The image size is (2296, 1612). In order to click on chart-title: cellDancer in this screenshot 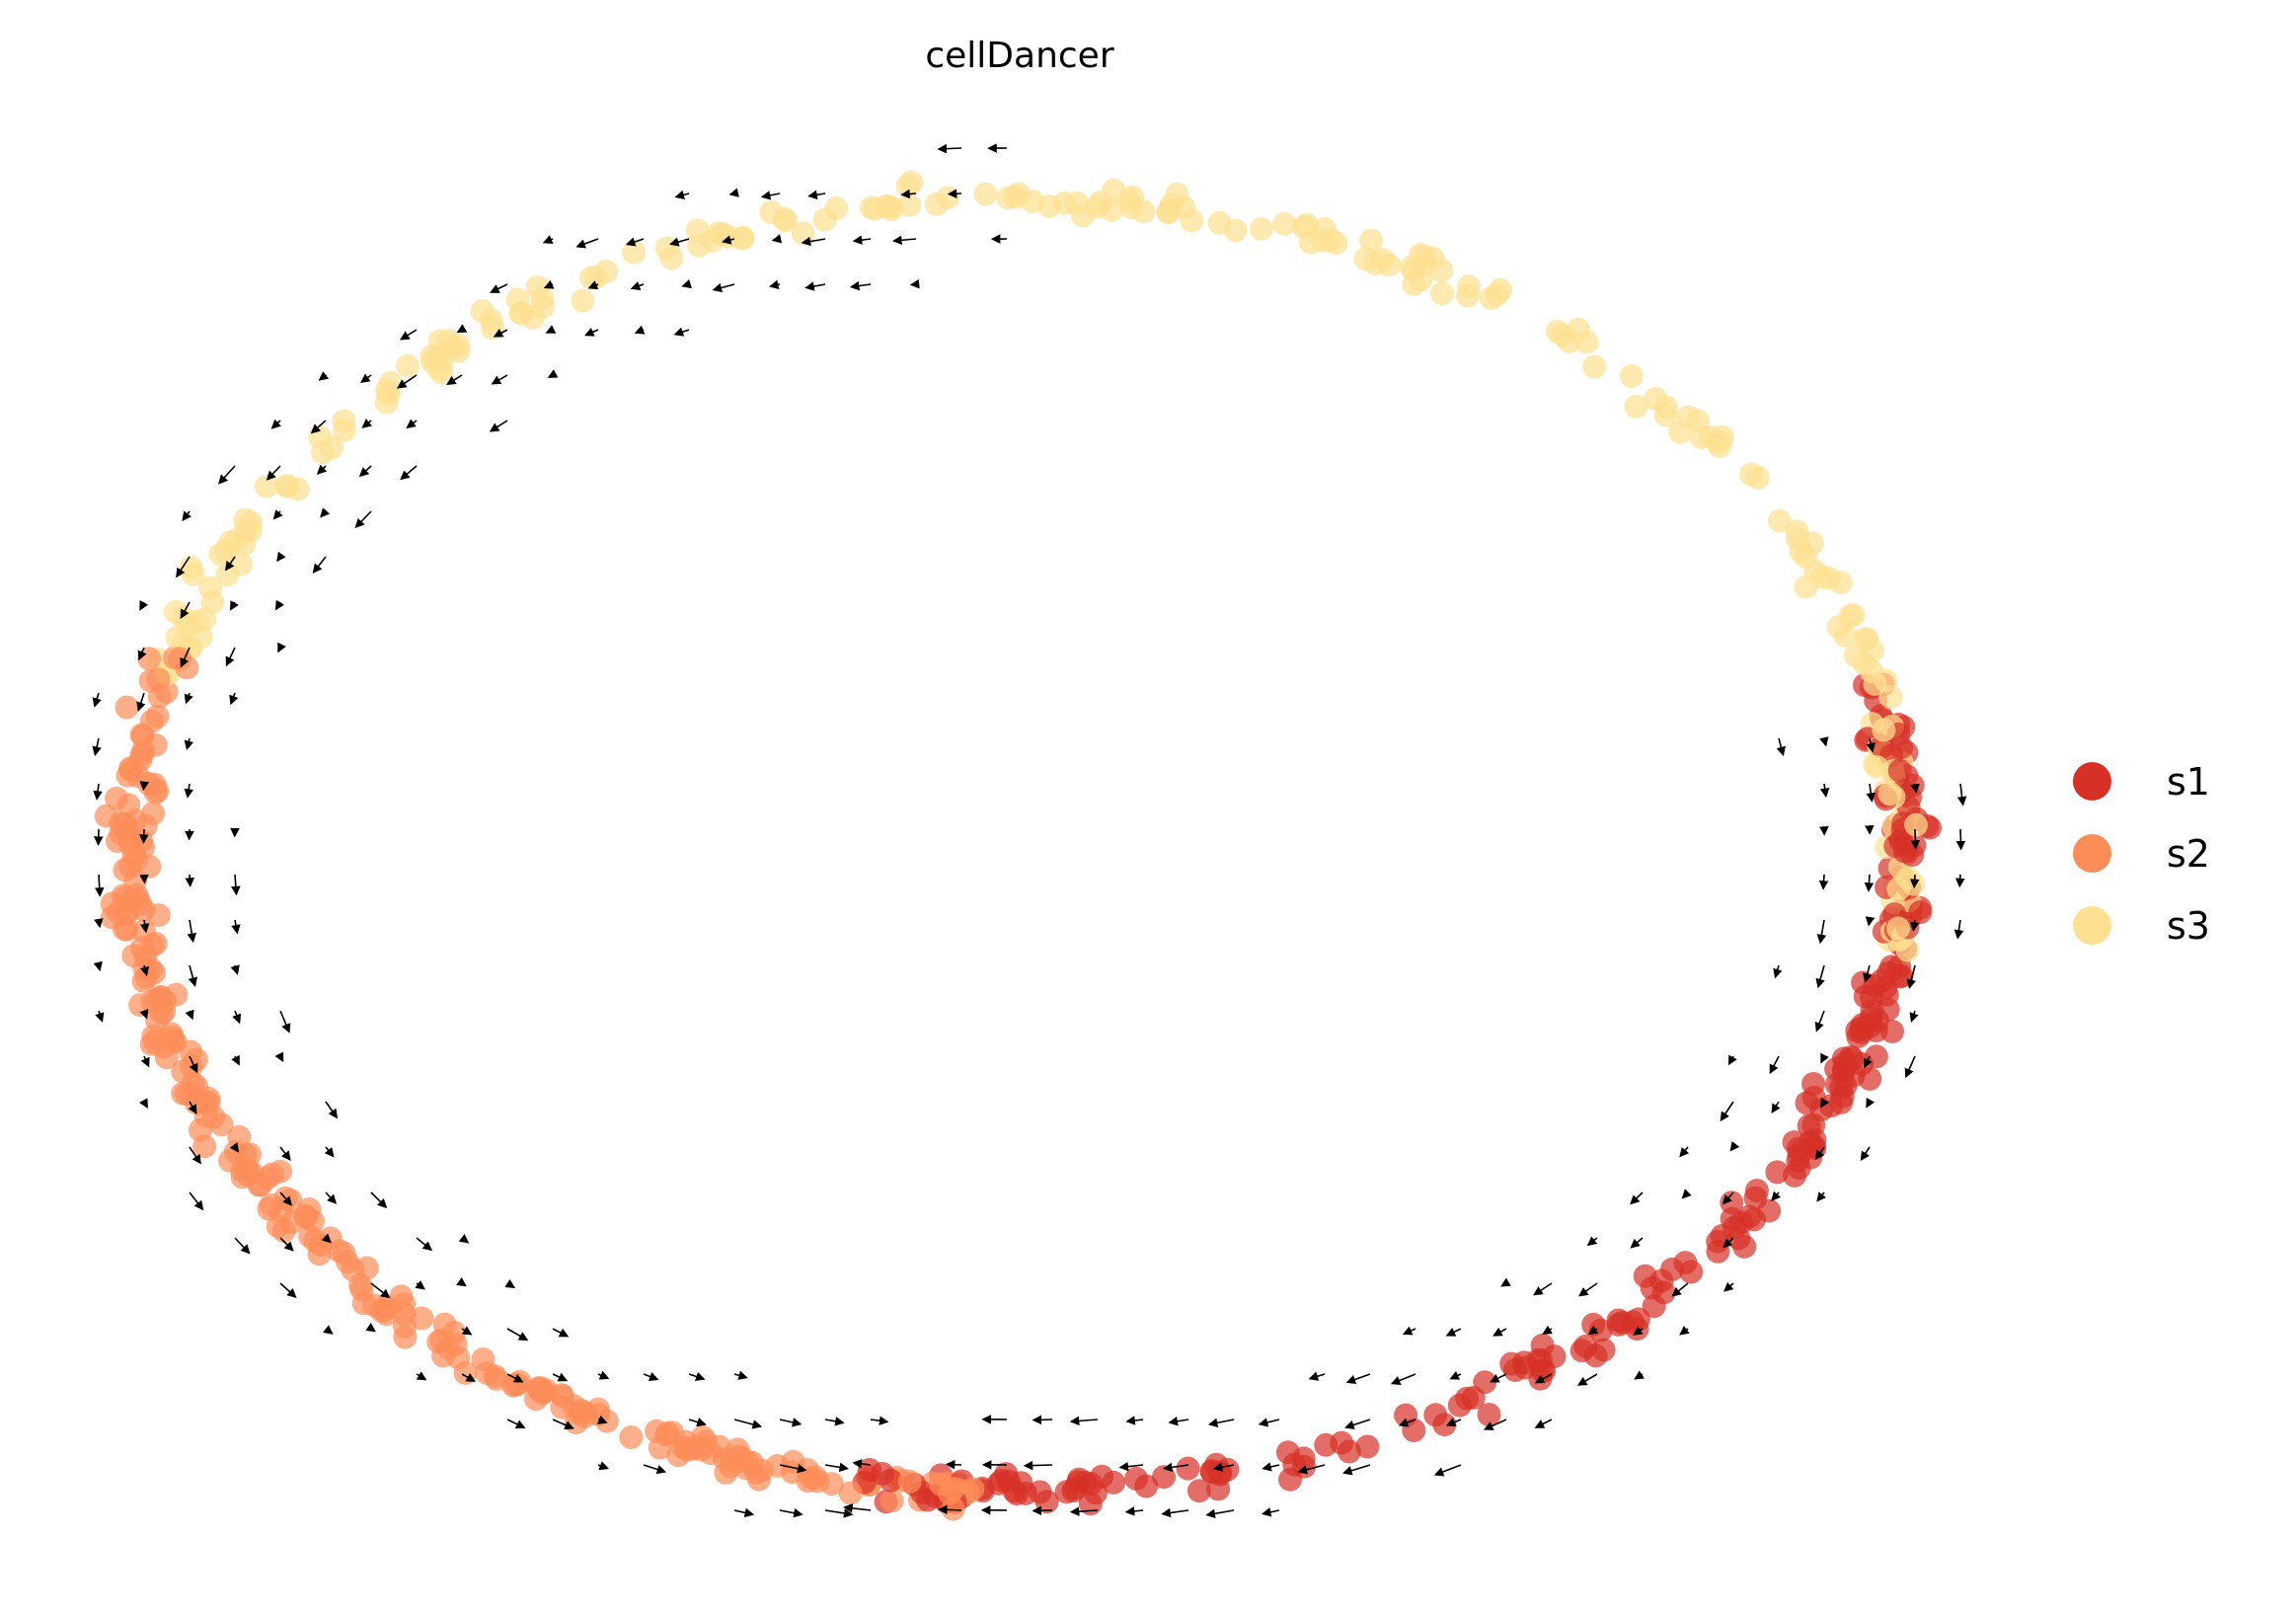, I will do `click(1019, 56)`.